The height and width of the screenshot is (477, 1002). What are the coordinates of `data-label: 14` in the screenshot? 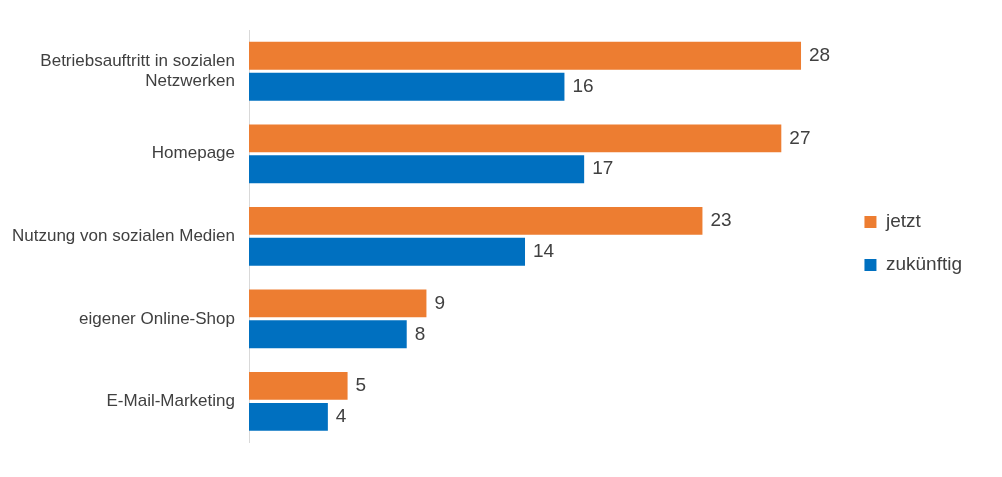 It's located at (544, 251).